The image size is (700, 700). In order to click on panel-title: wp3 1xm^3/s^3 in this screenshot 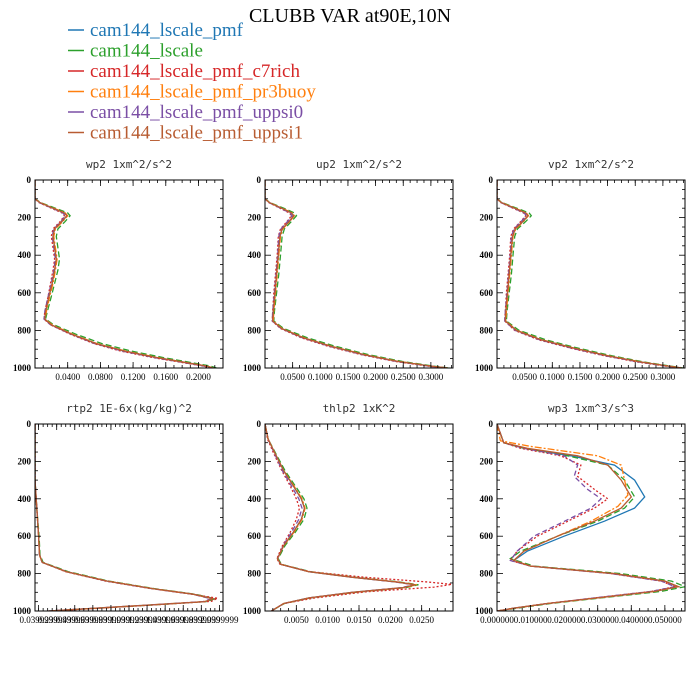, I will do `click(591, 408)`.